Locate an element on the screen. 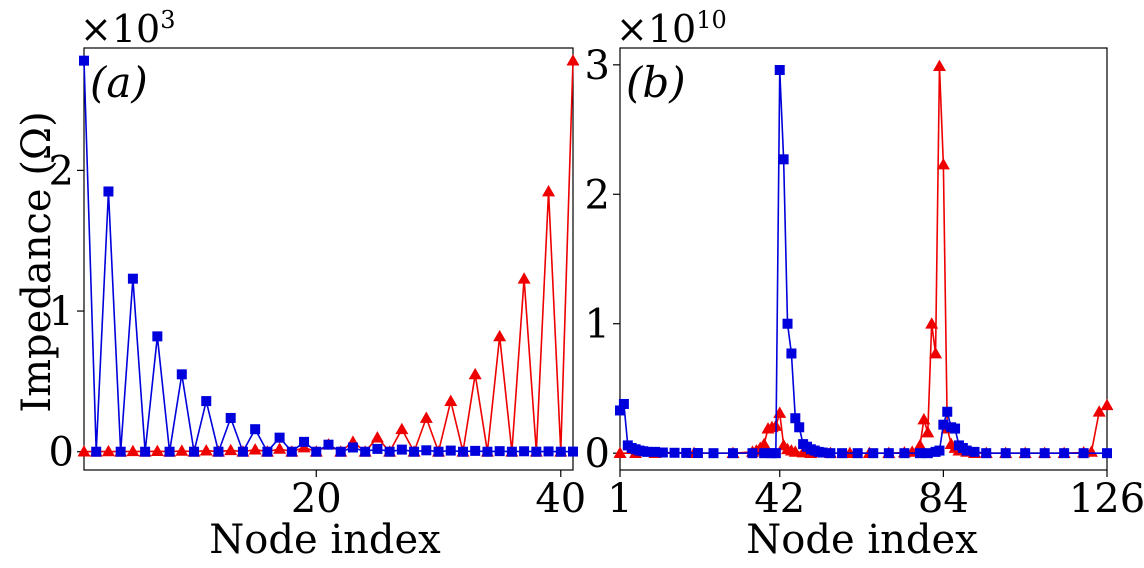 This screenshot has width=1144, height=568. y-axis-title: Impedance (Ω) is located at coordinates (37, 261).